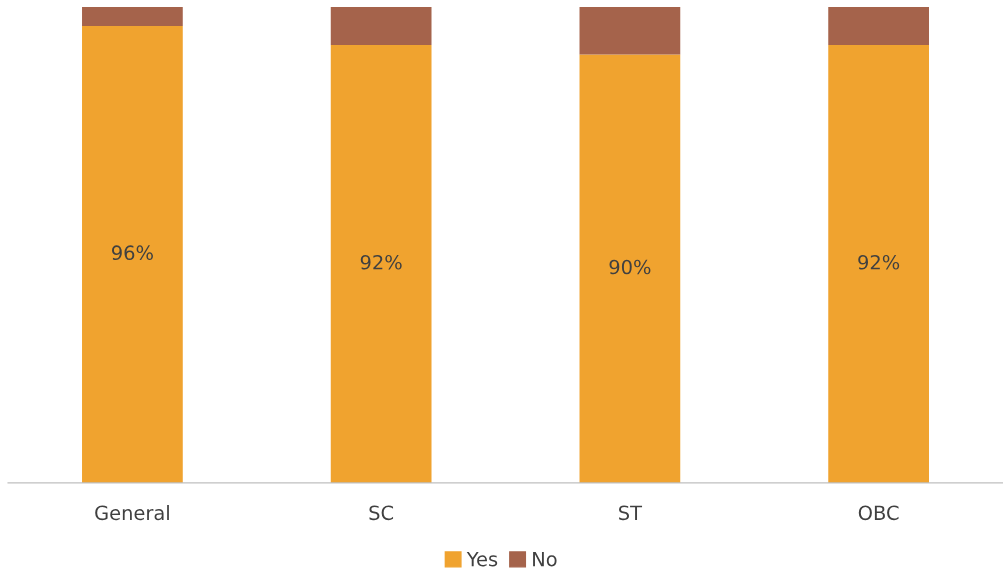 Image resolution: width=1003 pixels, height=579 pixels. Describe the element at coordinates (878, 513) in the screenshot. I see `x-tick-label: OBC` at that location.